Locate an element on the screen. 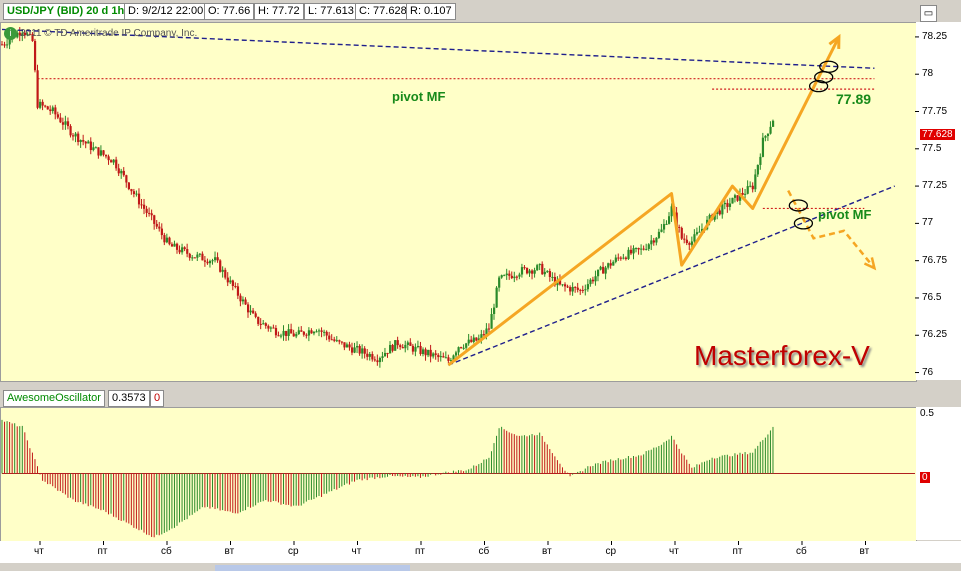  scrollbar-thumb is located at coordinates (312, 568).